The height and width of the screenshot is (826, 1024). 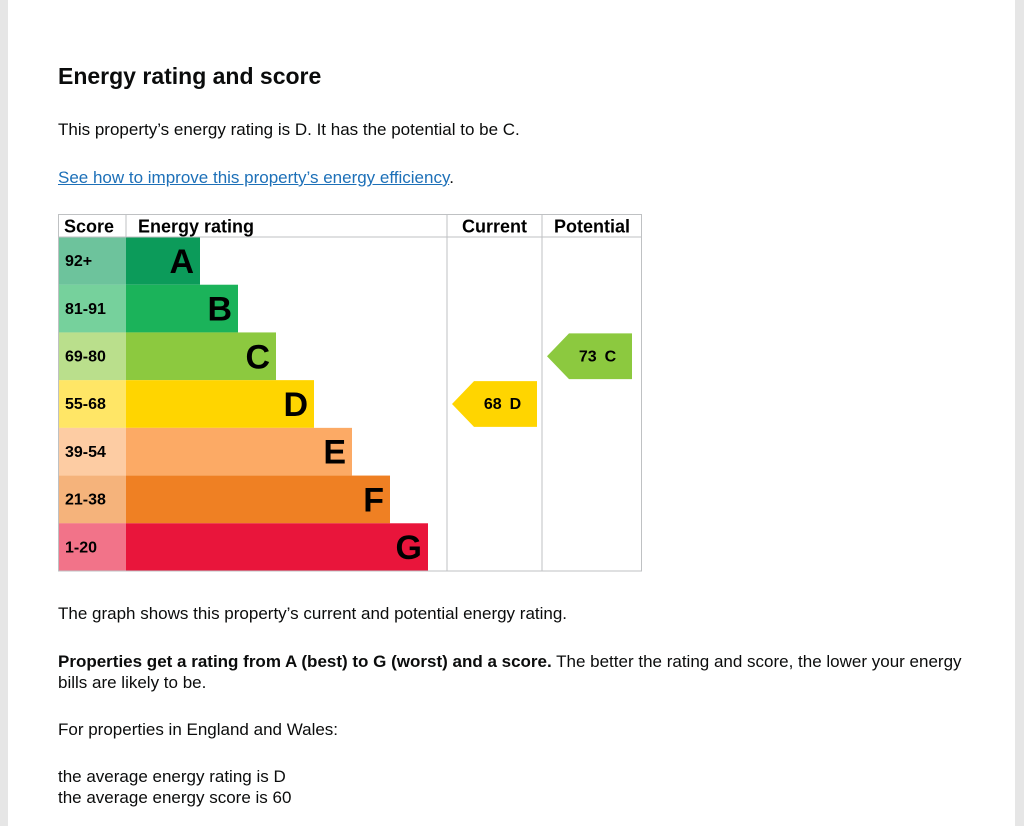 I want to click on rating-letter: C, so click(x=257, y=357).